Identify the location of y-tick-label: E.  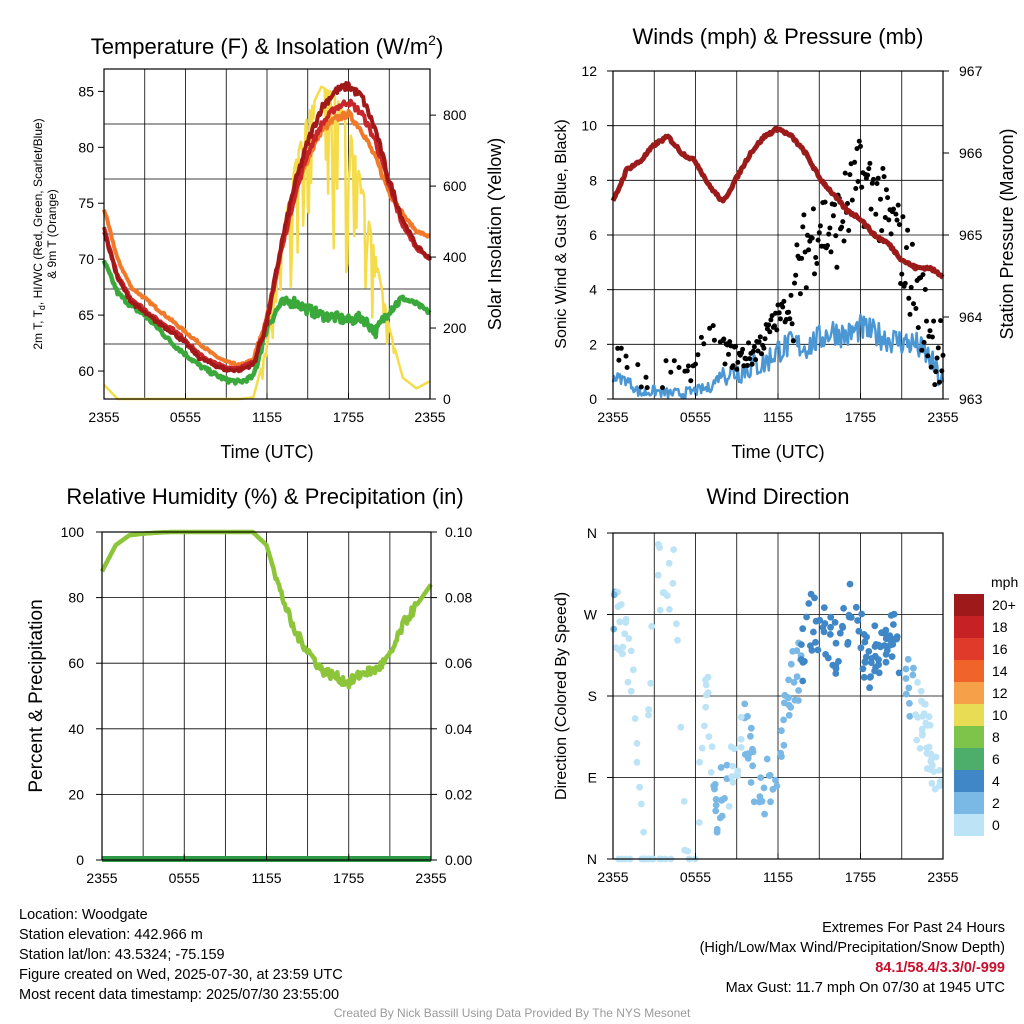
(592, 778).